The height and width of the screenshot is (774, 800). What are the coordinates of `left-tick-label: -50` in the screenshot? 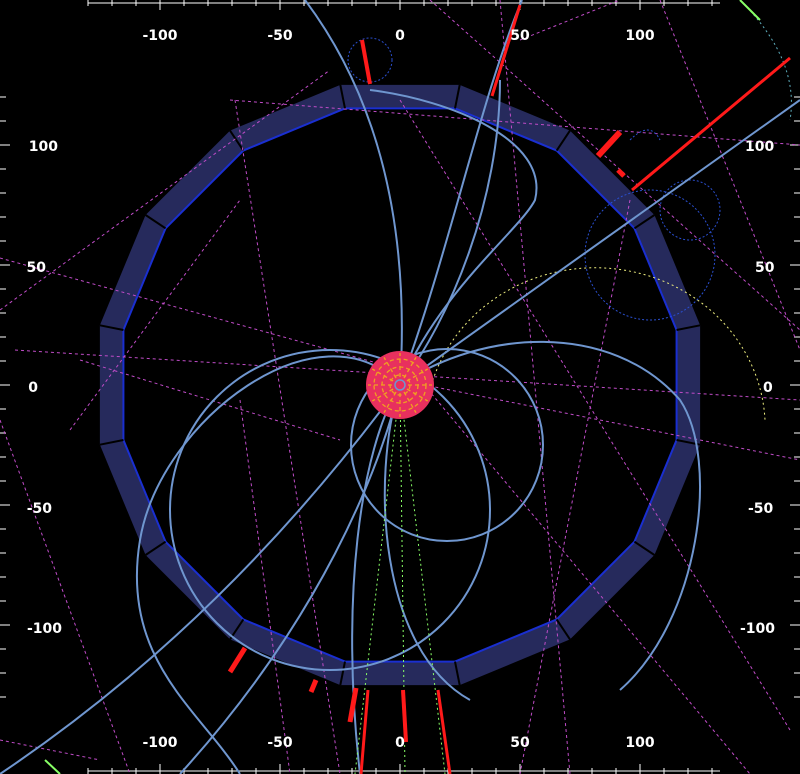 It's located at (40, 509).